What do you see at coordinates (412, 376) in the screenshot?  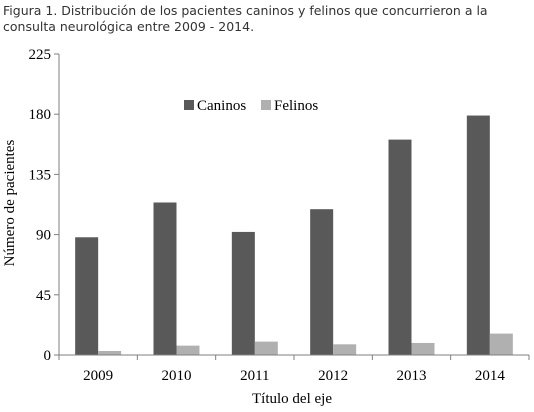 I see `x-tick-label: 2013` at bounding box center [412, 376].